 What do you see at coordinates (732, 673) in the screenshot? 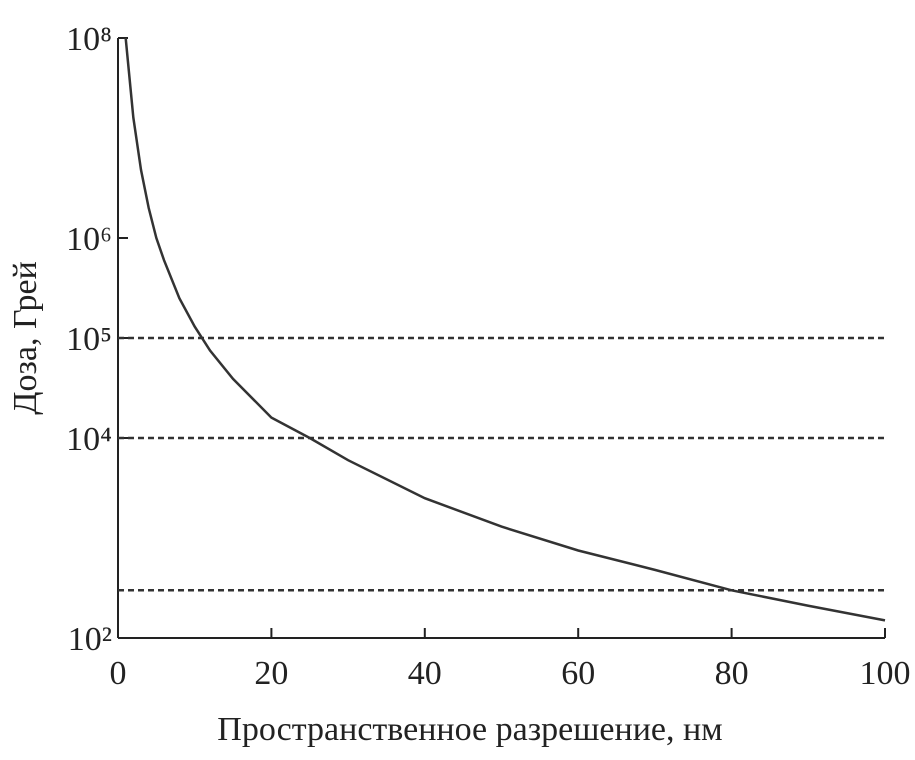
I see `x-tick-label: 80` at bounding box center [732, 673].